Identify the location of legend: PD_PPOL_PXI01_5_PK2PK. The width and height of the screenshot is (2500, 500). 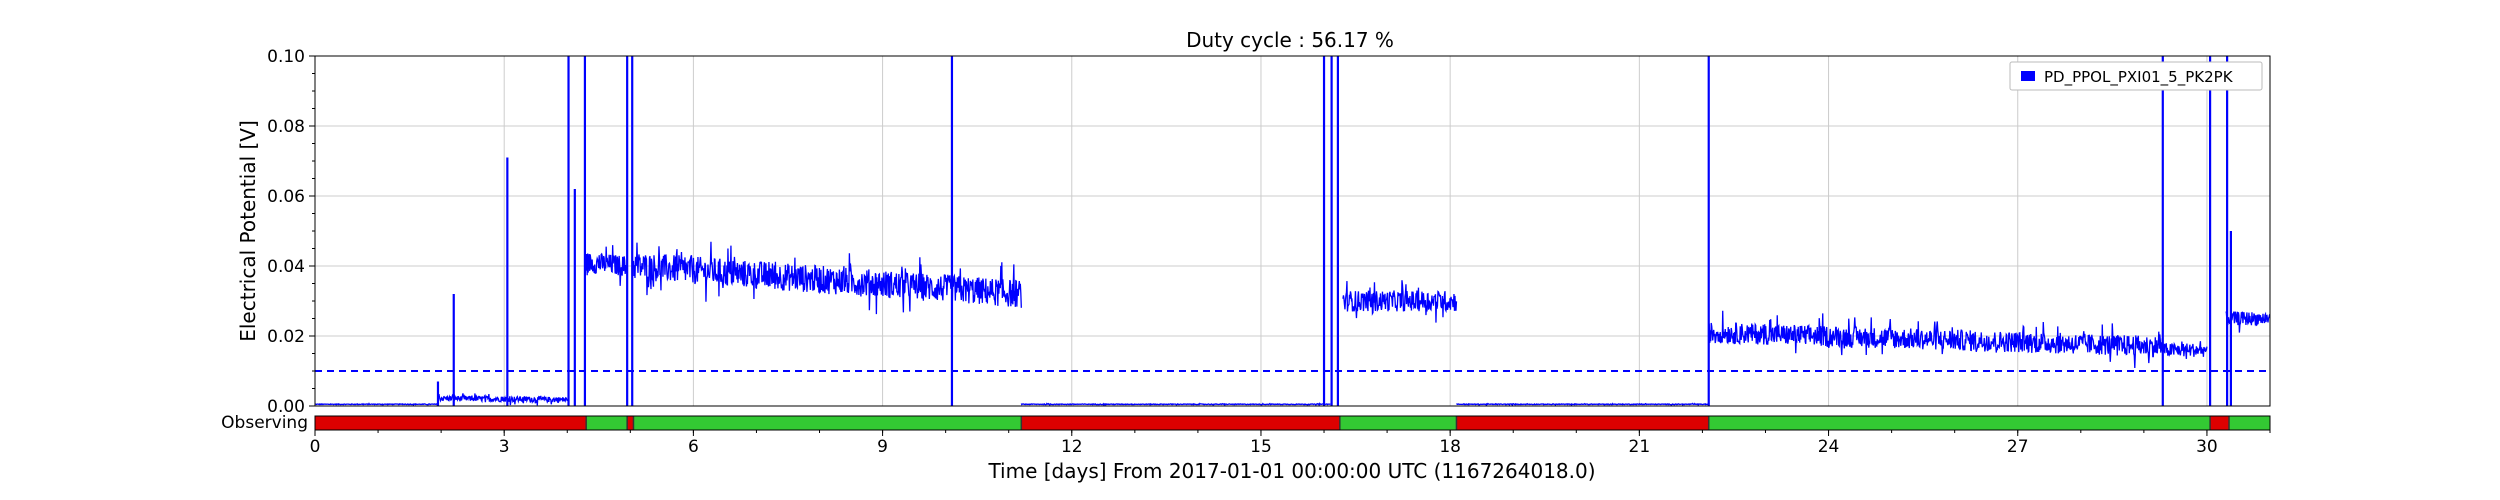
(2136, 76).